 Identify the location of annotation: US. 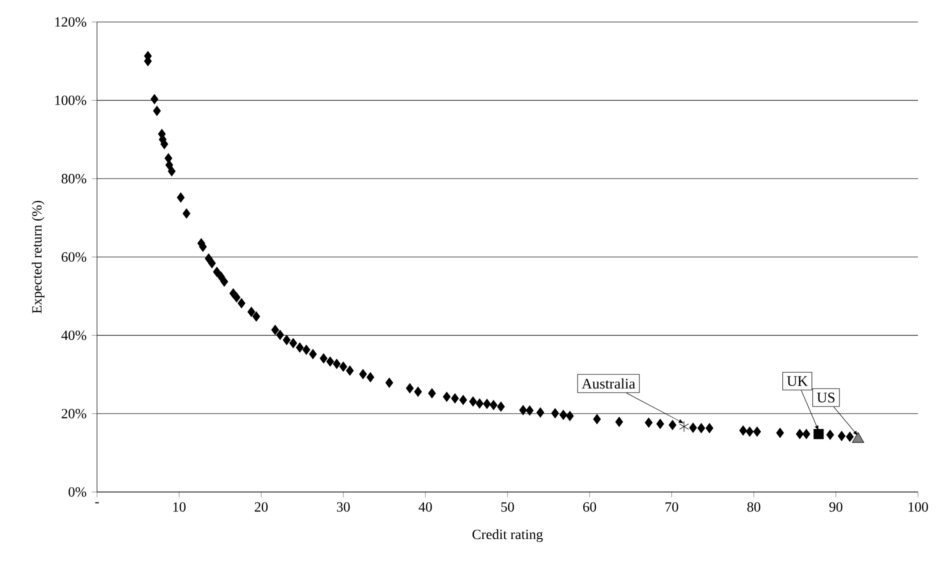
(825, 397).